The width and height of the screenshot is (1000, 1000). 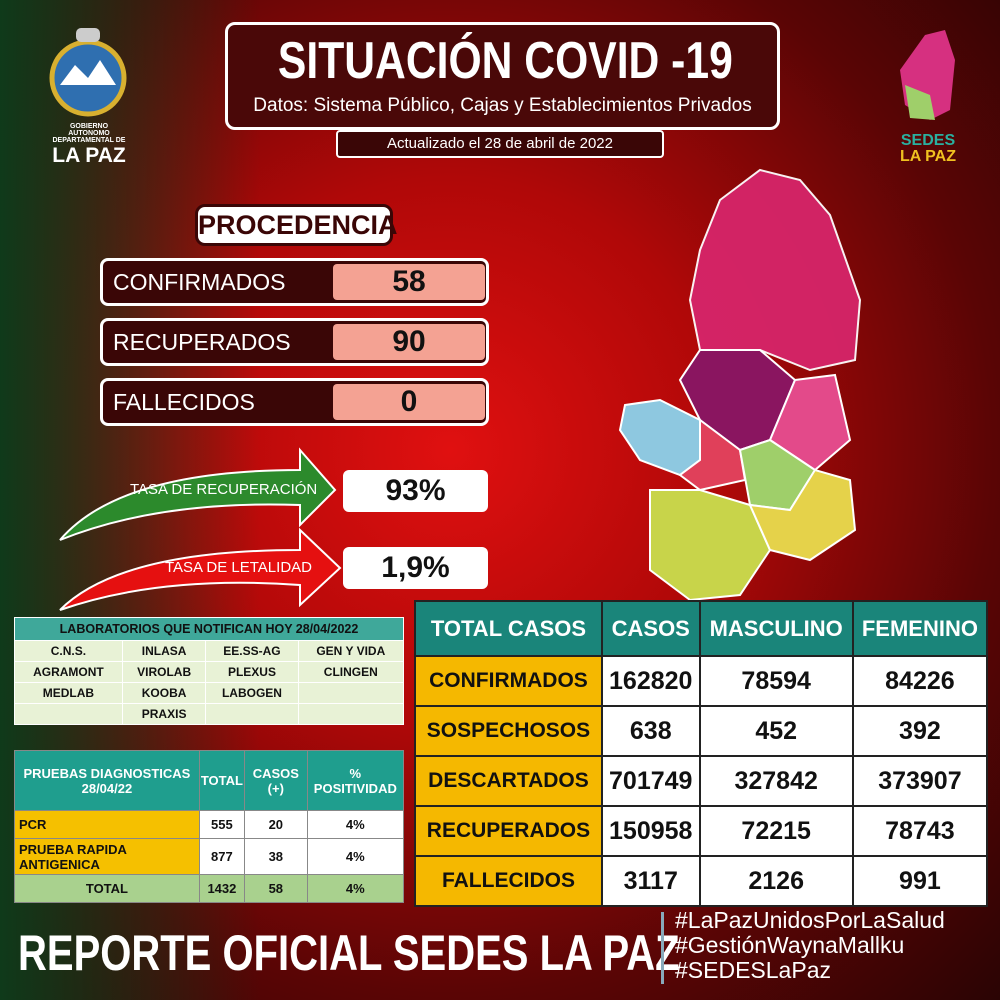 I want to click on data-row: PCR 555 20 4%, so click(x=209, y=824).